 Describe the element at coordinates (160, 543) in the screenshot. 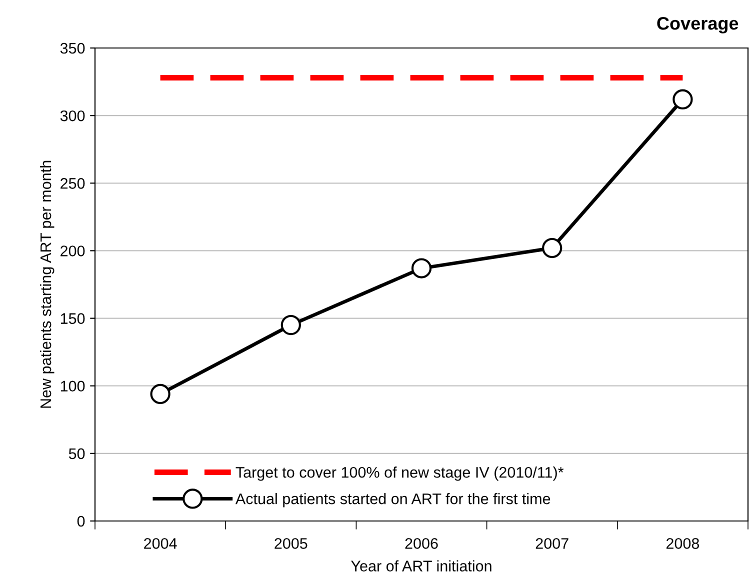

I see `x-tick-label: 2004` at that location.